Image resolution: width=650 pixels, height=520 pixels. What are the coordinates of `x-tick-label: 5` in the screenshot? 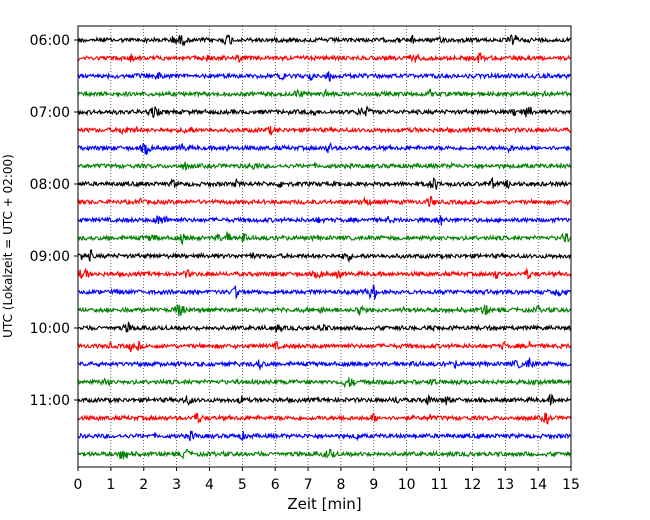 It's located at (242, 485).